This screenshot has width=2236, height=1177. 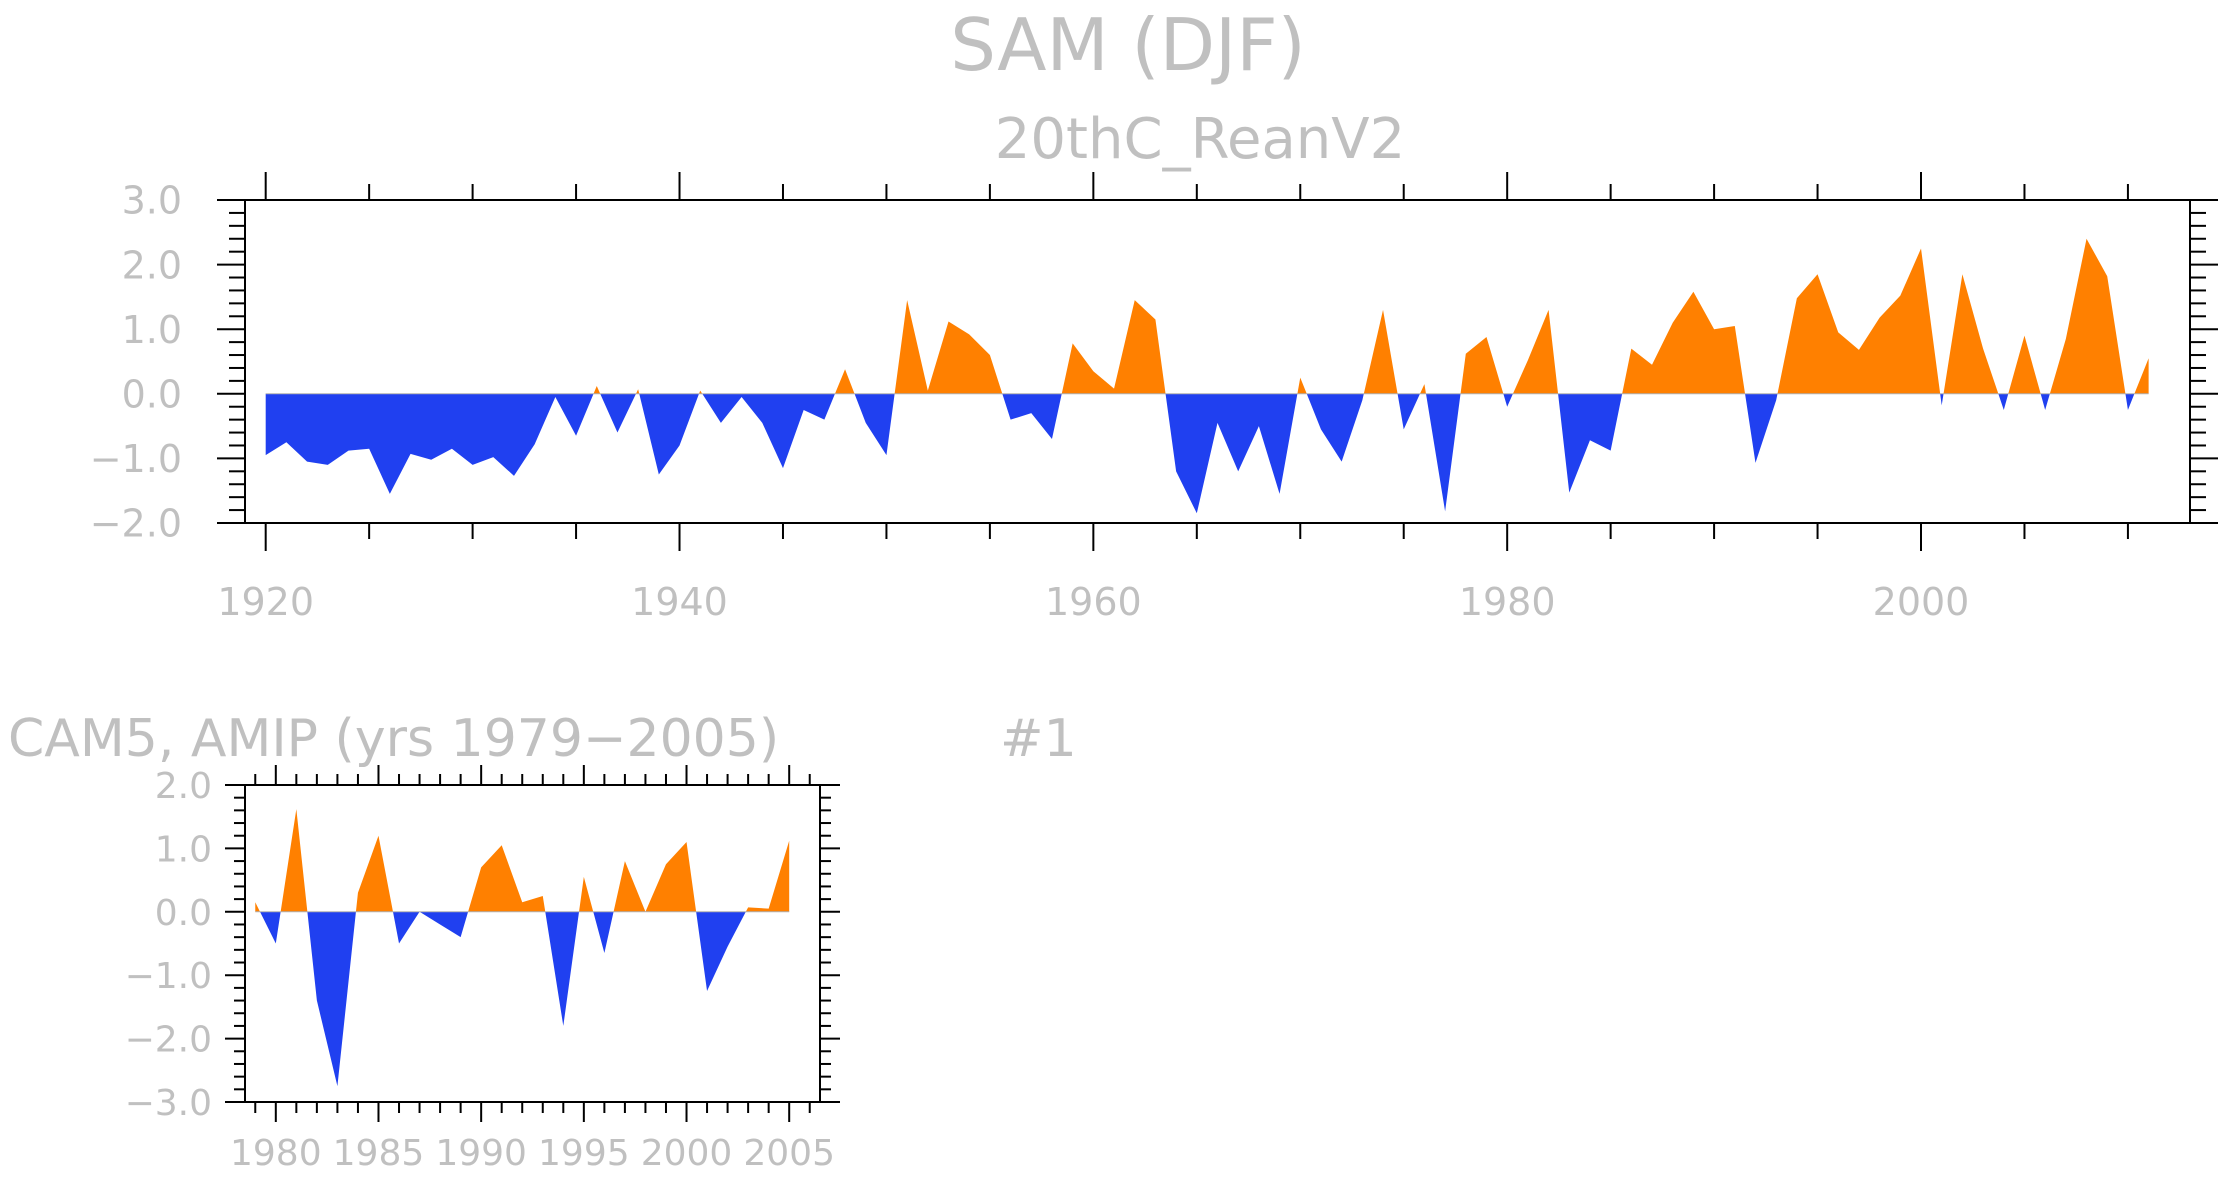 What do you see at coordinates (481, 1153) in the screenshot?
I see `cam5-x-tick-label: 1990` at bounding box center [481, 1153].